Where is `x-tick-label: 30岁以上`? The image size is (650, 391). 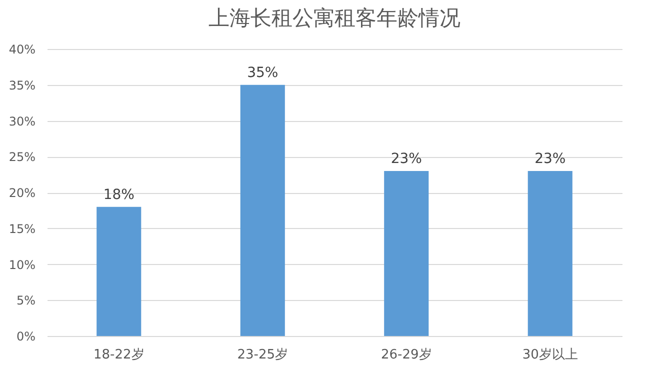 x-tick-label: 30岁以上 is located at coordinates (550, 355).